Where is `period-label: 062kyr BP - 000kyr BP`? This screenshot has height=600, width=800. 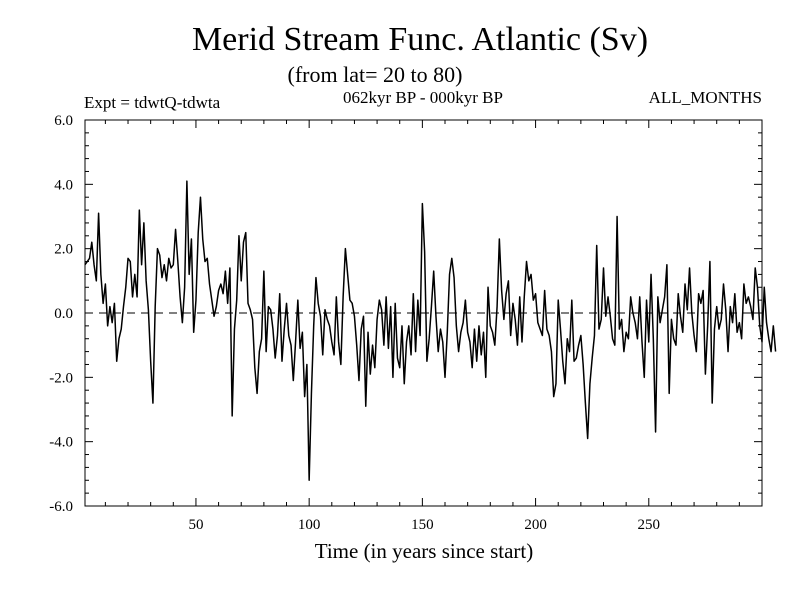
period-label: 062kyr BP - 000kyr BP is located at coordinates (423, 97).